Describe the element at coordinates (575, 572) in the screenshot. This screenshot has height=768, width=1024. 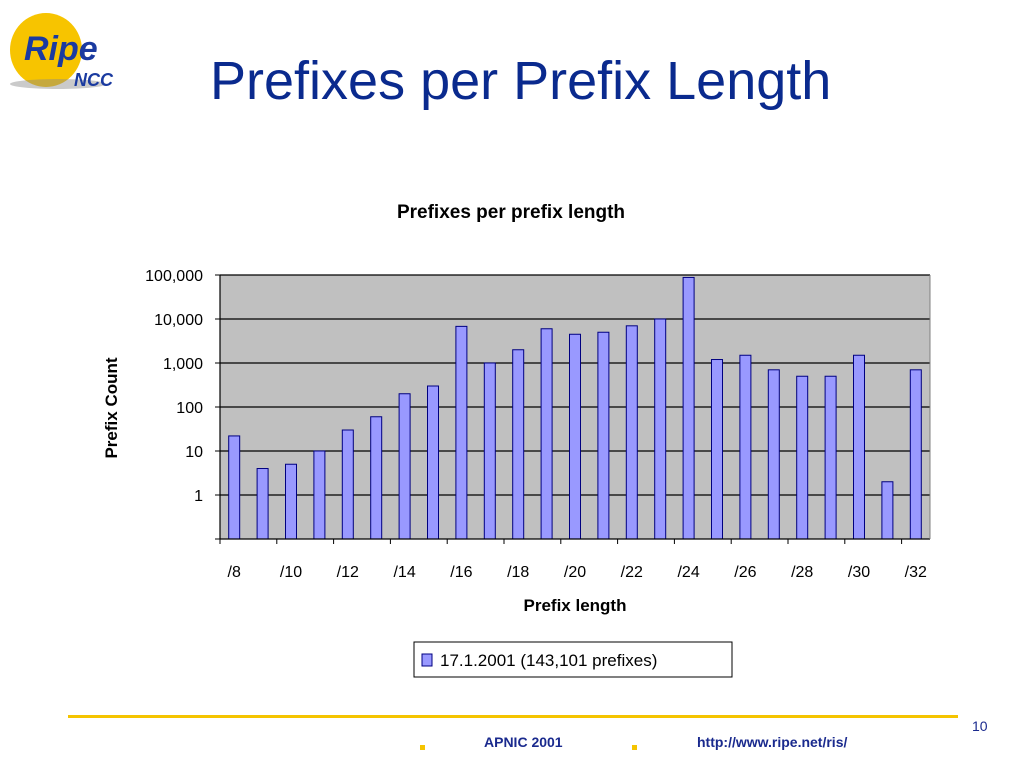
I see `x-tick-label: /20` at that location.